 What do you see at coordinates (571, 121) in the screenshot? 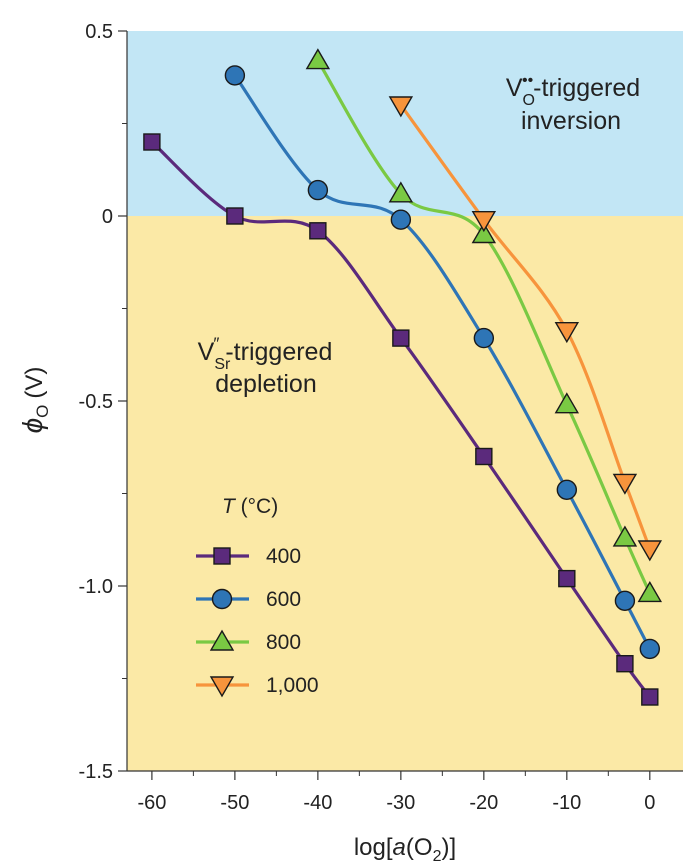
I see `inversion-region-label-line2: inversion` at bounding box center [571, 121].